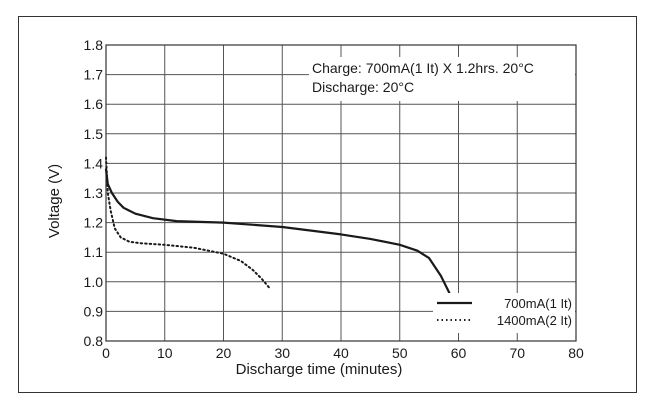 The width and height of the screenshot is (655, 410). What do you see at coordinates (576, 353) in the screenshot?
I see `x-tick-label: 80` at bounding box center [576, 353].